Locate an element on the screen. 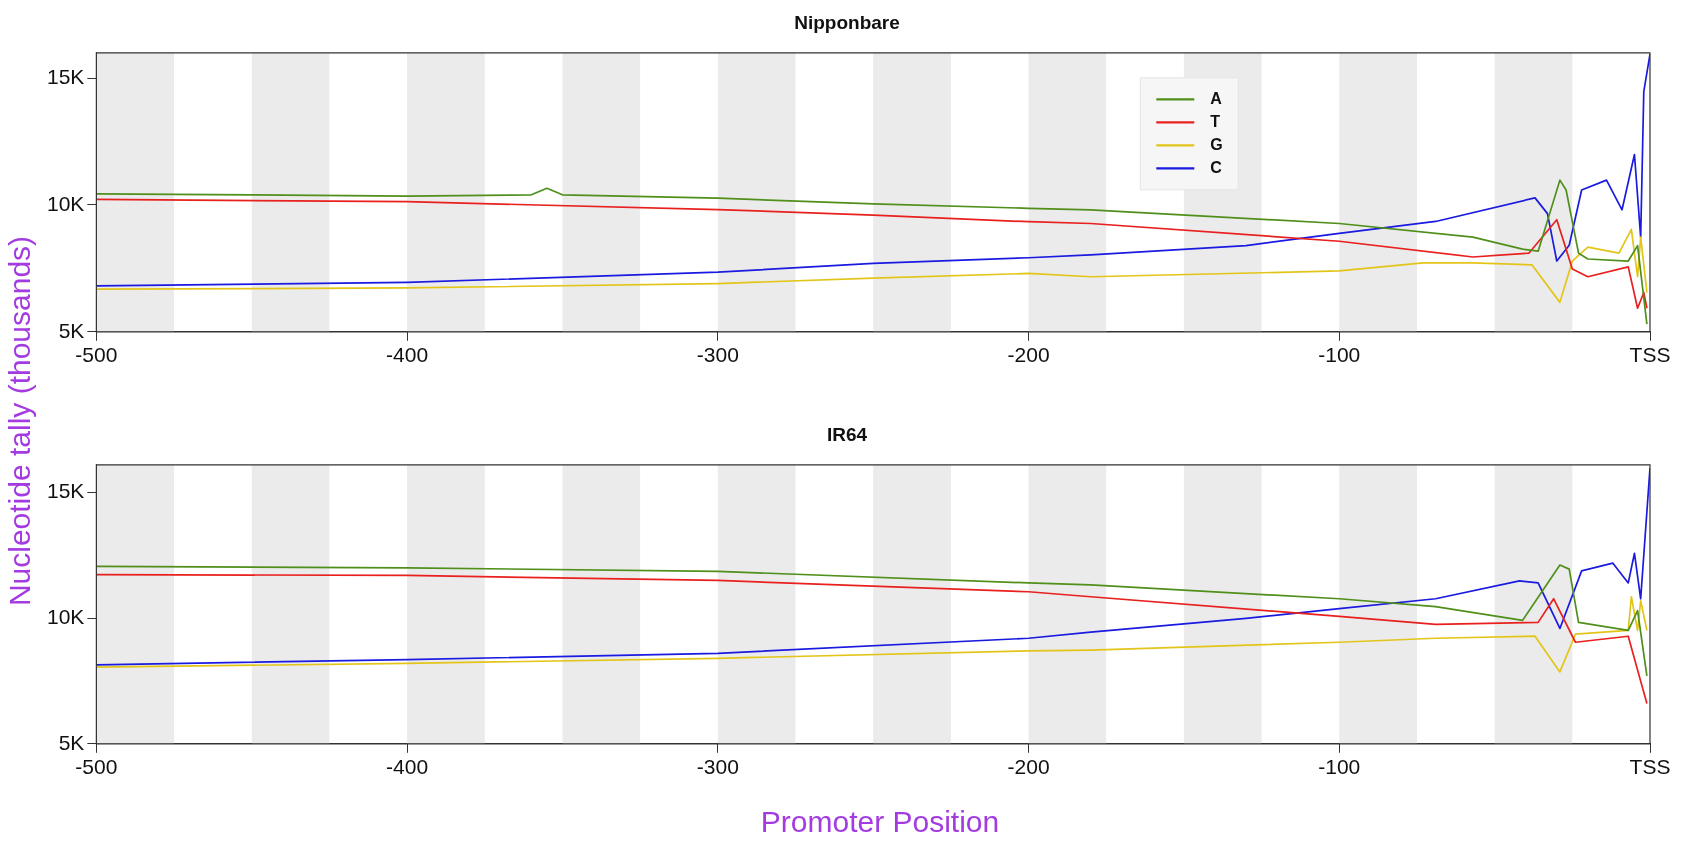  legend-label: G is located at coordinates (1216, 144).